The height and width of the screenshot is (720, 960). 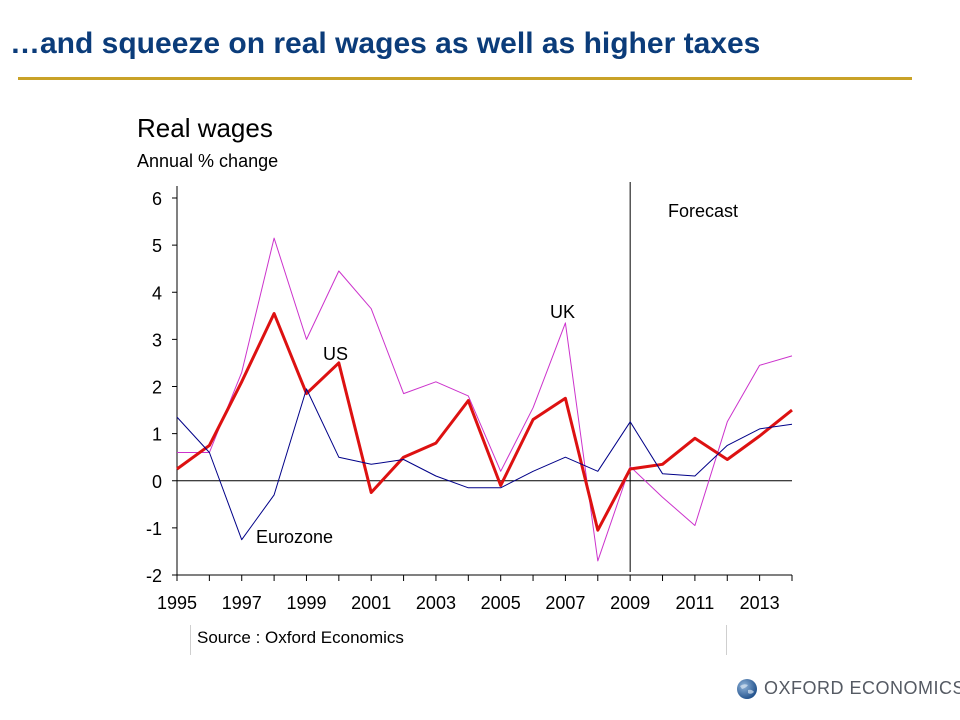 What do you see at coordinates (501, 603) in the screenshot?
I see `x-tick-label: 2005` at bounding box center [501, 603].